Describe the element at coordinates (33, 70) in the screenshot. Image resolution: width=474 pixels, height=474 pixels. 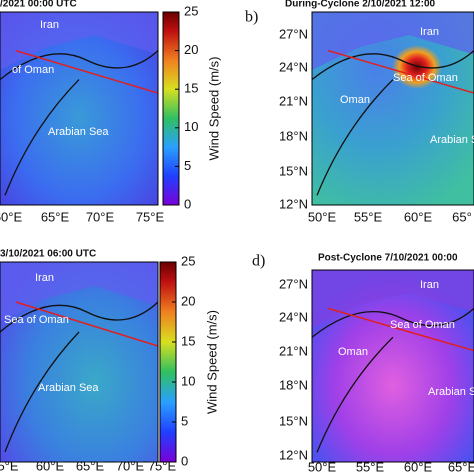
I see `map-label: of Oman` at that location.